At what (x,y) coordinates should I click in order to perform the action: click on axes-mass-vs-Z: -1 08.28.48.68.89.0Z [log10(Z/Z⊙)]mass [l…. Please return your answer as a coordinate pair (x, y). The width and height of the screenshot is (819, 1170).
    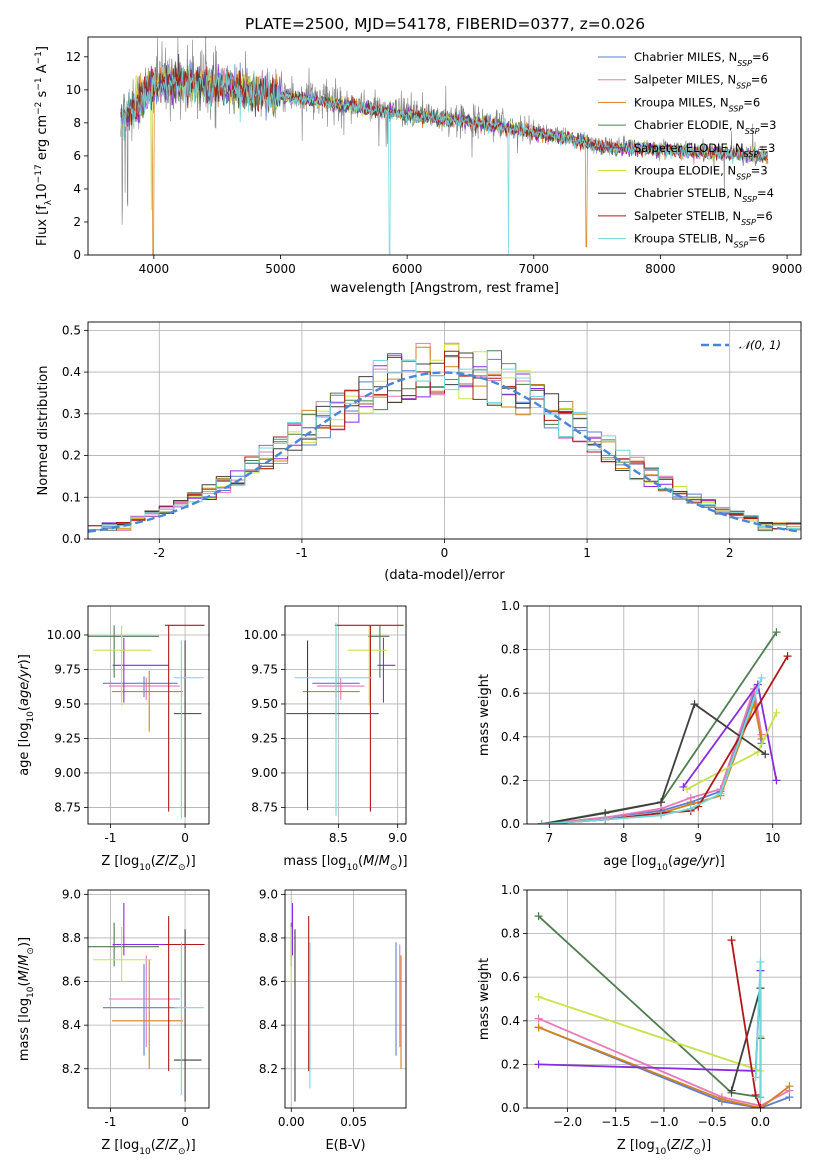
    Looking at the image, I should click on (113, 1022).